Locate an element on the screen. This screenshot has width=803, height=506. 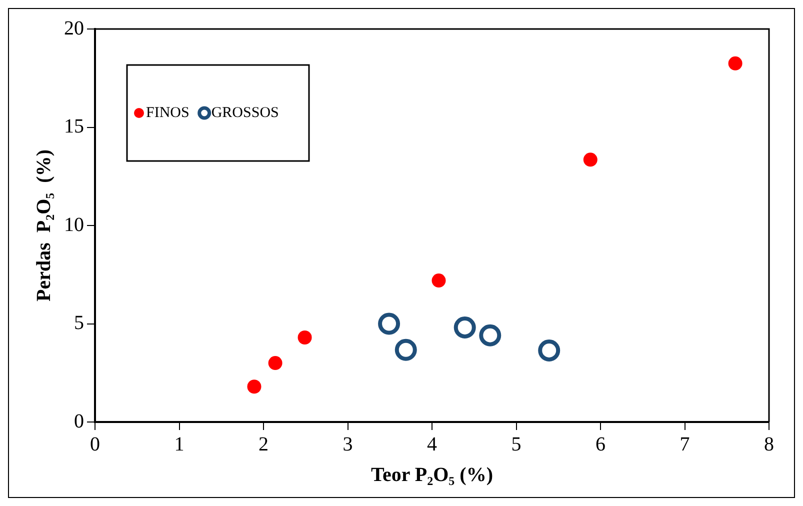
x-tick-label: 4 is located at coordinates (432, 444).